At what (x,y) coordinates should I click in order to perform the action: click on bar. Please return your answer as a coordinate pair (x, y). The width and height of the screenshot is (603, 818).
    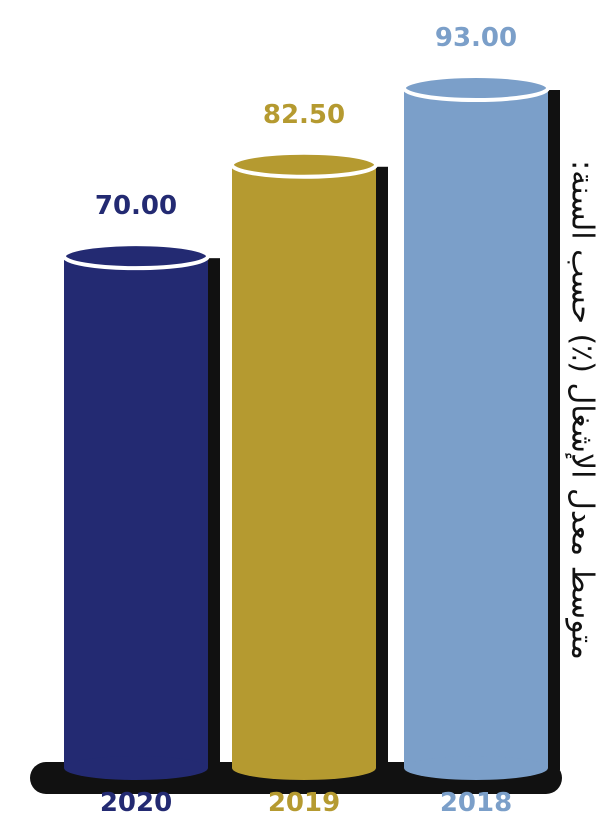
    Looking at the image, I should click on (136, 512).